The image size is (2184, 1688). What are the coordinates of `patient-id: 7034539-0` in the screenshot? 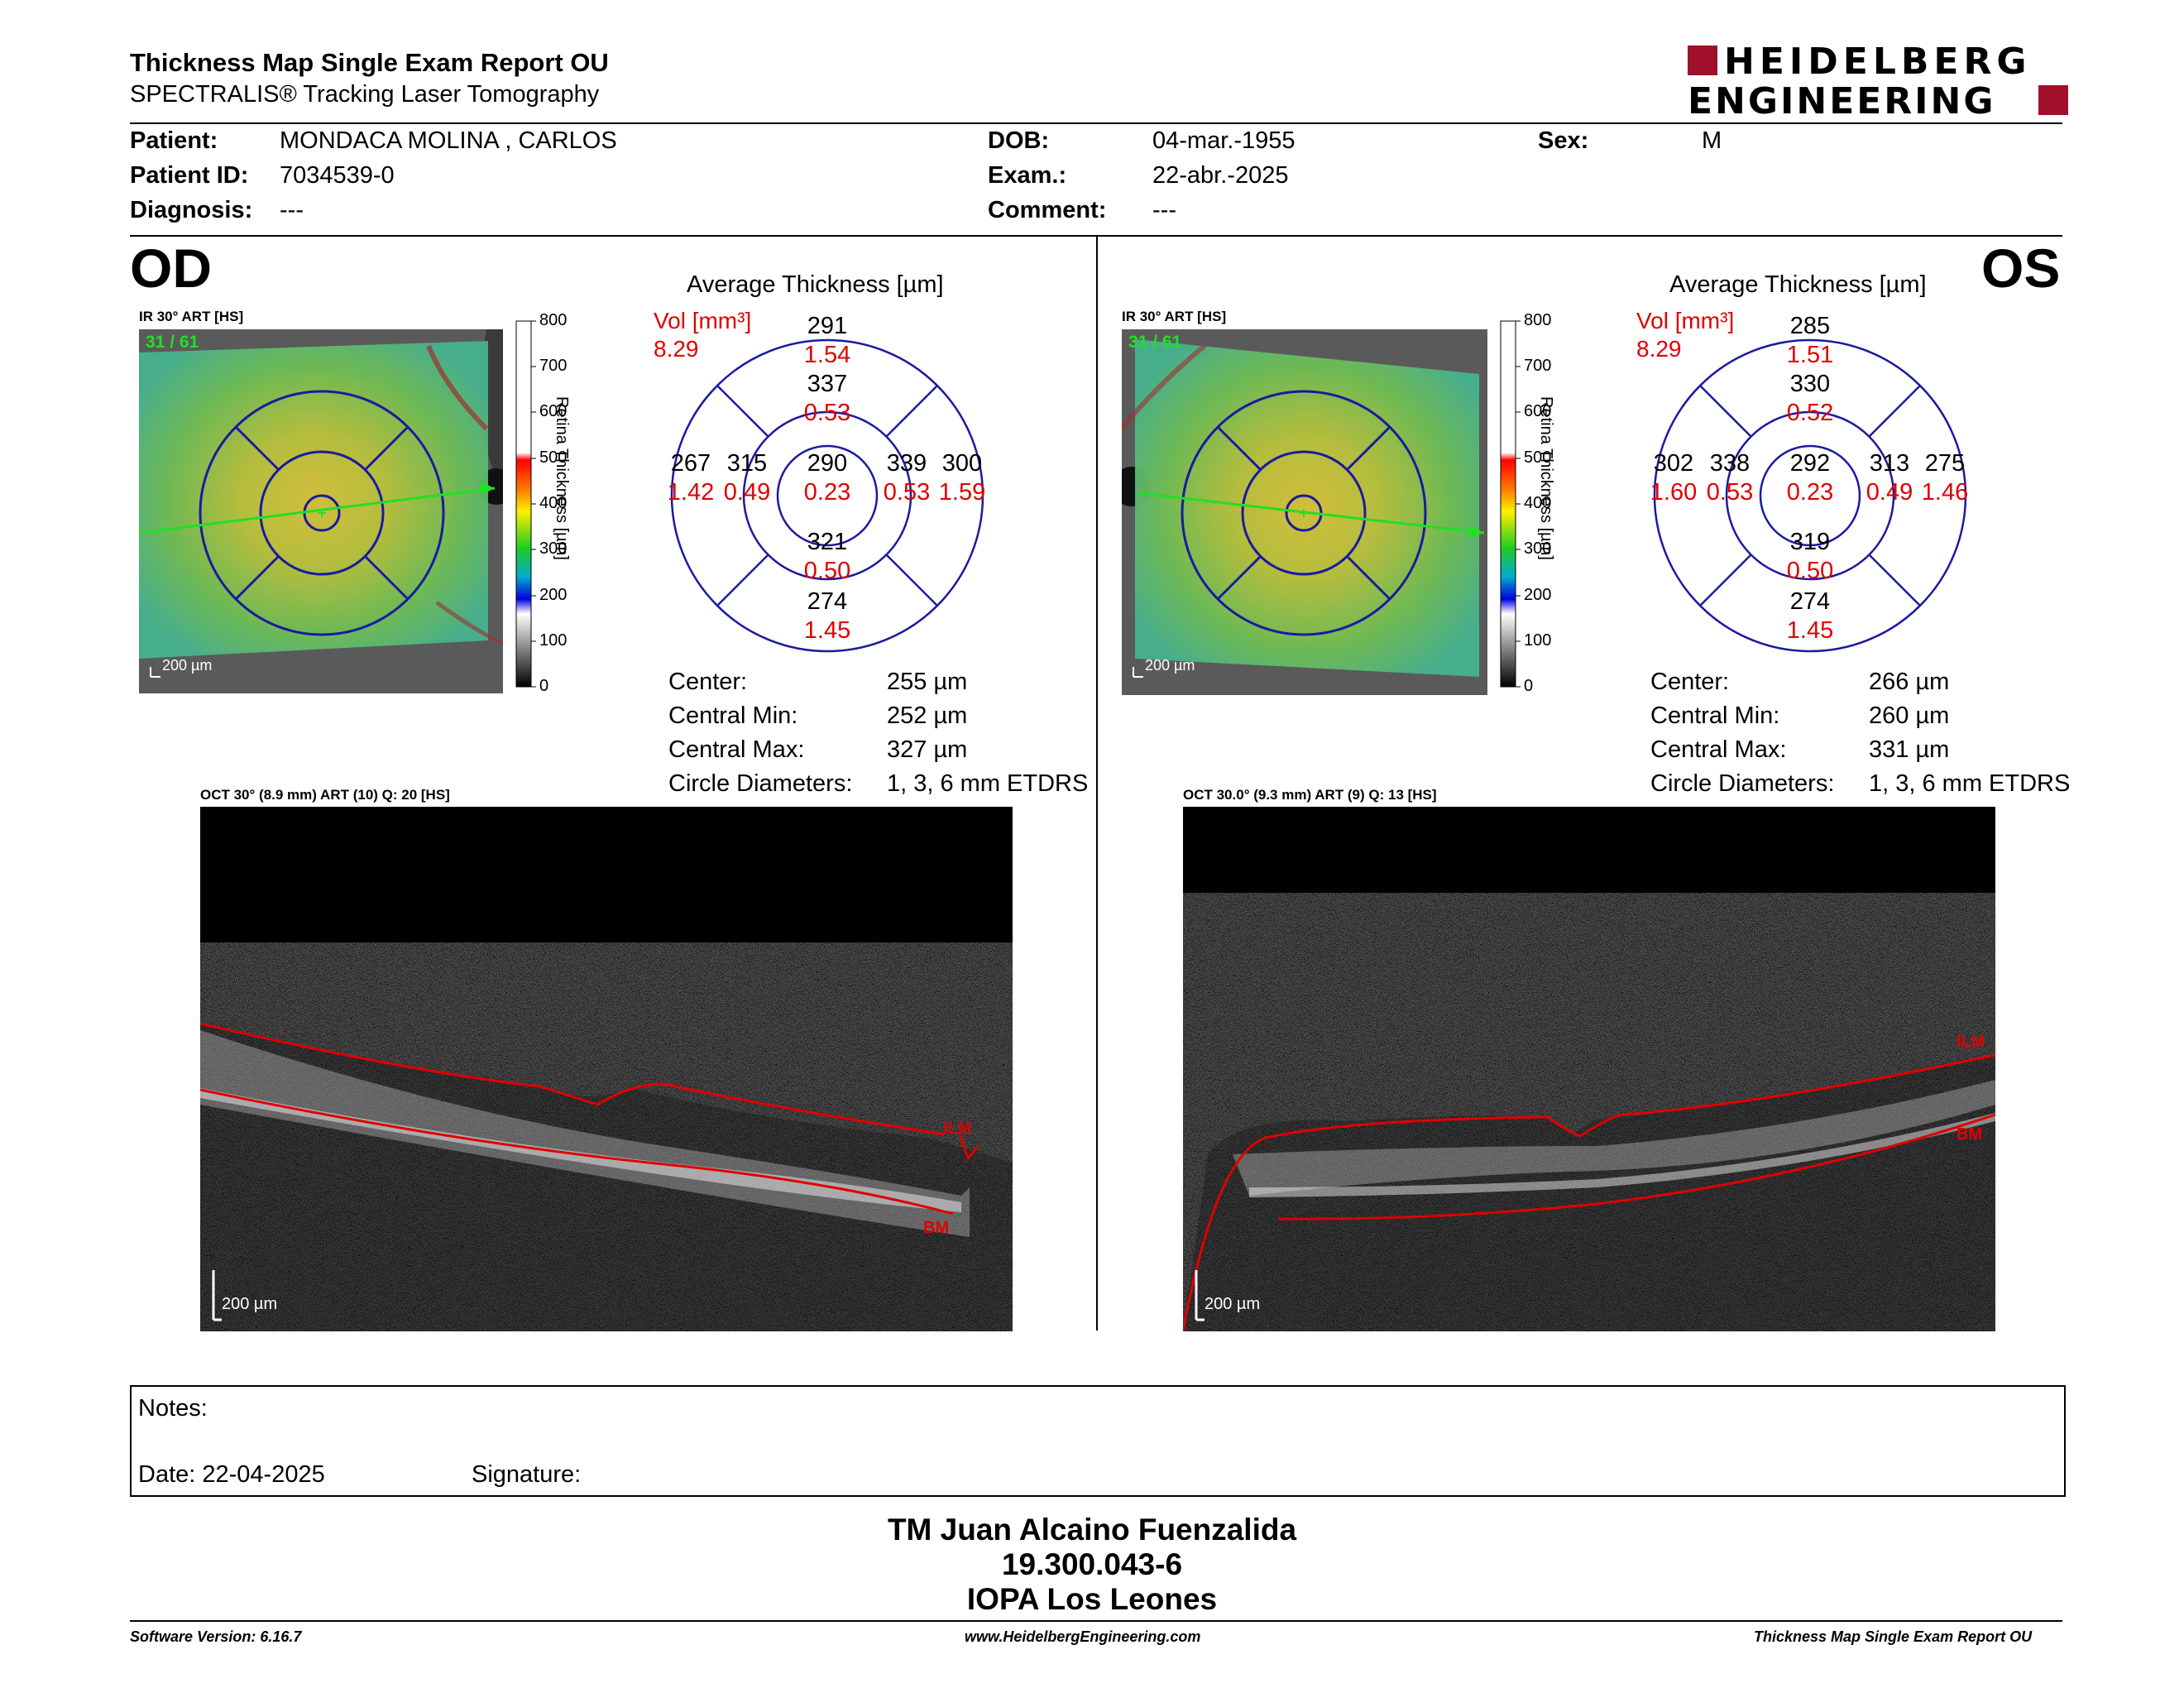 It's located at (337, 175).